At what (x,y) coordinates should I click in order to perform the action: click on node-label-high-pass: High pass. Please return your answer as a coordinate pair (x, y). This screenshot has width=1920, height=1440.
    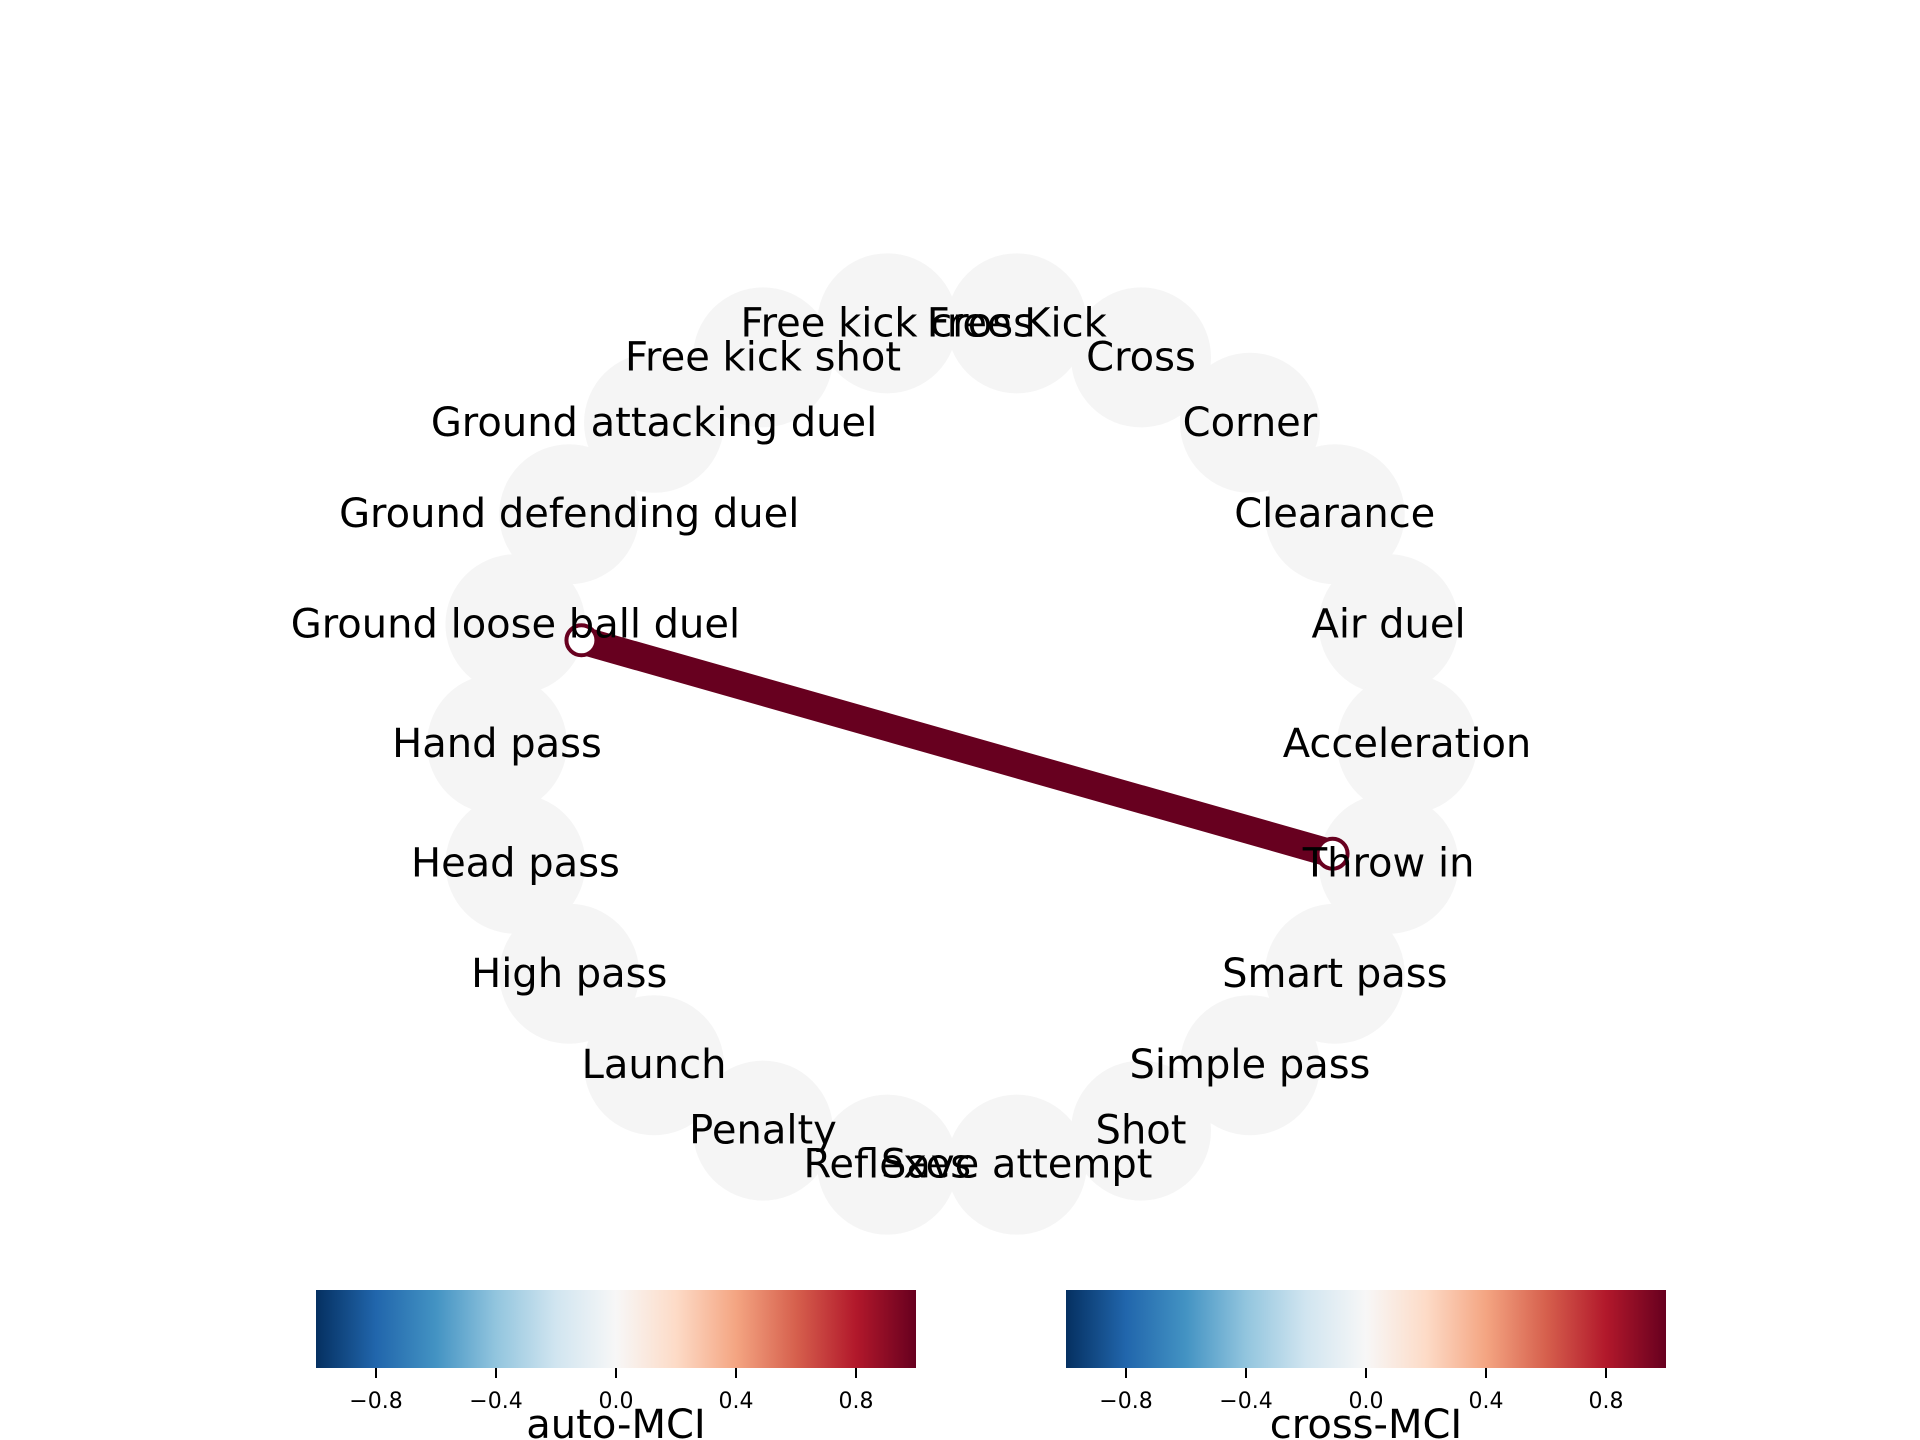
    Looking at the image, I should click on (569, 974).